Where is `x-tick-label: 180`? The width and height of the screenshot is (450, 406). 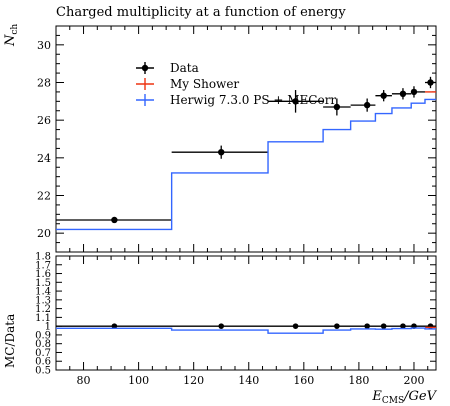
x-tick-label: 180 is located at coordinates (358, 380).